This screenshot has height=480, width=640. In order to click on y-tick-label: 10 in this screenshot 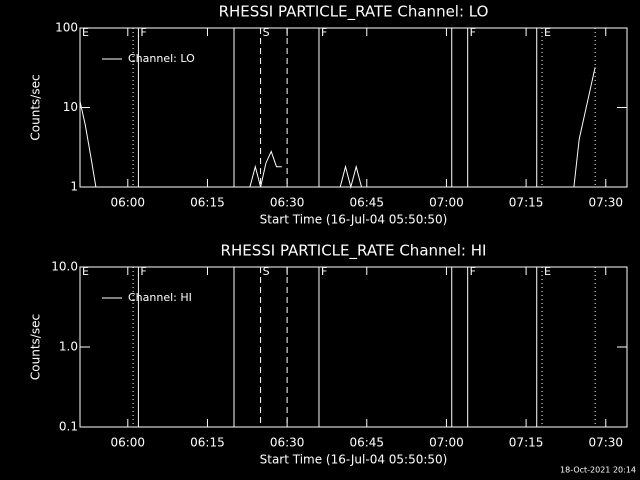, I will do `click(70, 107)`.